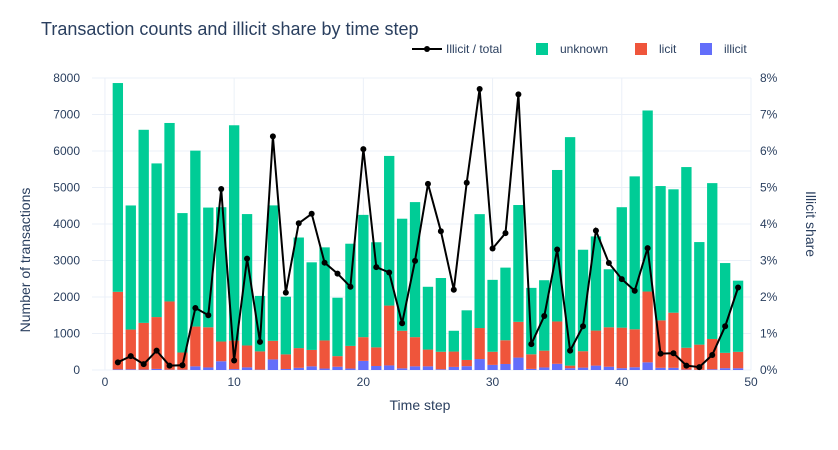 This screenshot has height=450, width=838. What do you see at coordinates (66, 151) in the screenshot?
I see `y-tick-label: 6000` at bounding box center [66, 151].